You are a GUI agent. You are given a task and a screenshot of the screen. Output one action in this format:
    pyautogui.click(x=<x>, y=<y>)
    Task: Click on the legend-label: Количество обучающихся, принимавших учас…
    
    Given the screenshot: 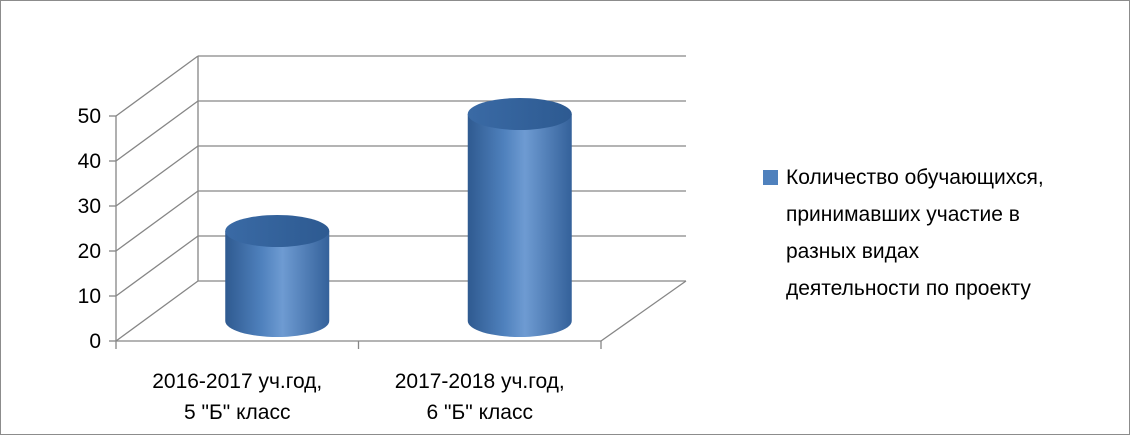 What is the action you would take?
    pyautogui.click(x=951, y=233)
    